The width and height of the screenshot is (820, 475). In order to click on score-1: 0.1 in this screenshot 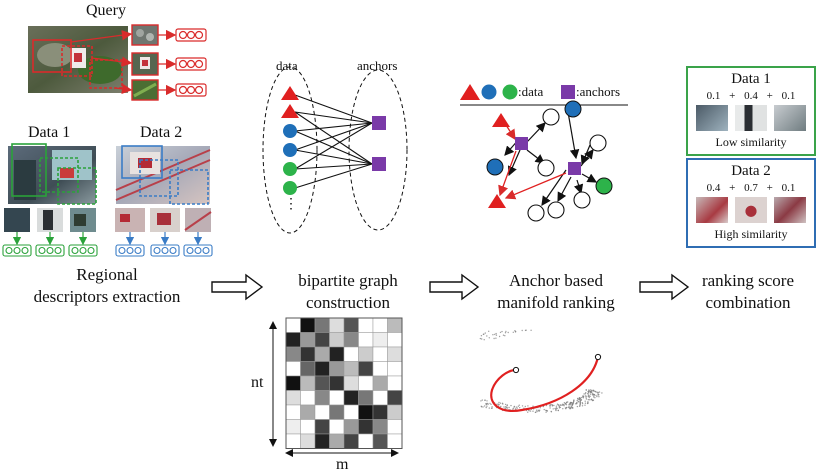, I will do `click(713, 96)`.